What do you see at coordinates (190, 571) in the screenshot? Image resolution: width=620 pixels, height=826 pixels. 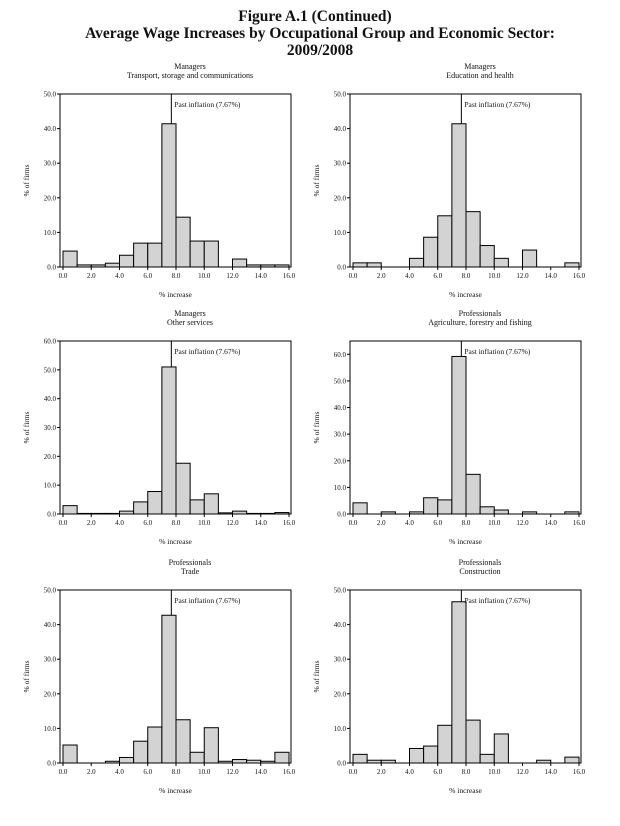 I see `panel-sector: Trade` at bounding box center [190, 571].